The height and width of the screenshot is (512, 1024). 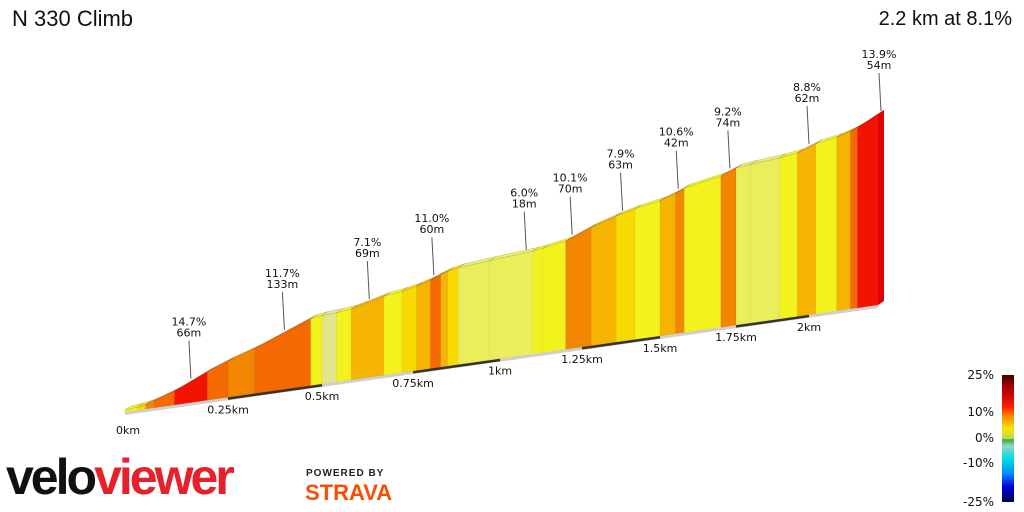 I want to click on legend-label-10: 10%, so click(x=980, y=412).